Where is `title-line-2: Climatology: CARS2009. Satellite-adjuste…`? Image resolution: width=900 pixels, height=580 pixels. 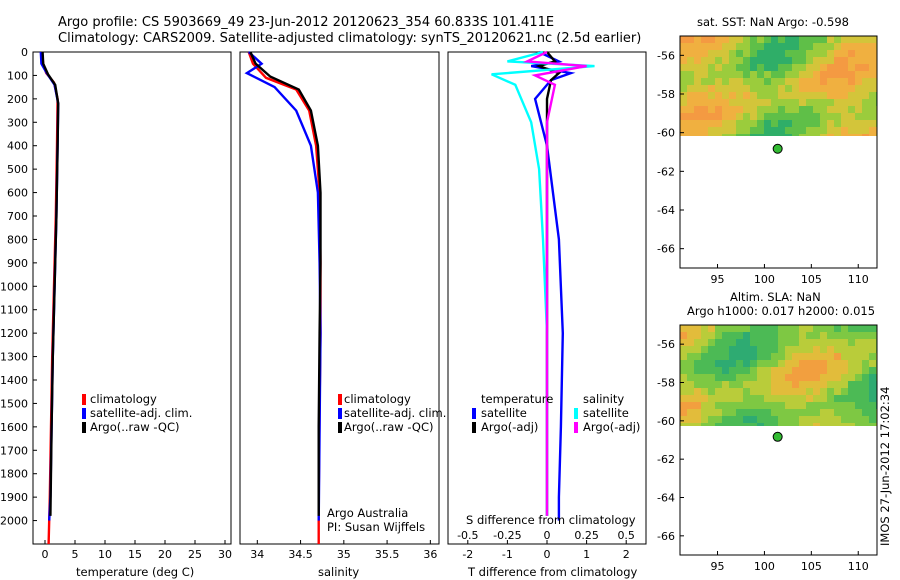
title-line-2: Climatology: CARS2009. Satellite-adjuste… is located at coordinates (349, 38).